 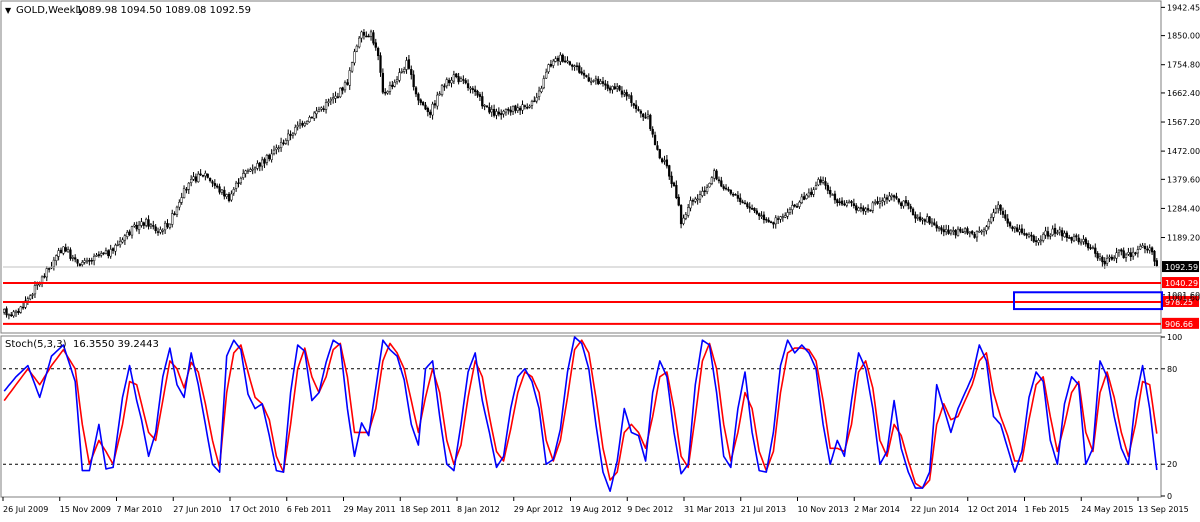 What do you see at coordinates (1179, 324) in the screenshot?
I see `support-level-label: 906.66` at bounding box center [1179, 324].